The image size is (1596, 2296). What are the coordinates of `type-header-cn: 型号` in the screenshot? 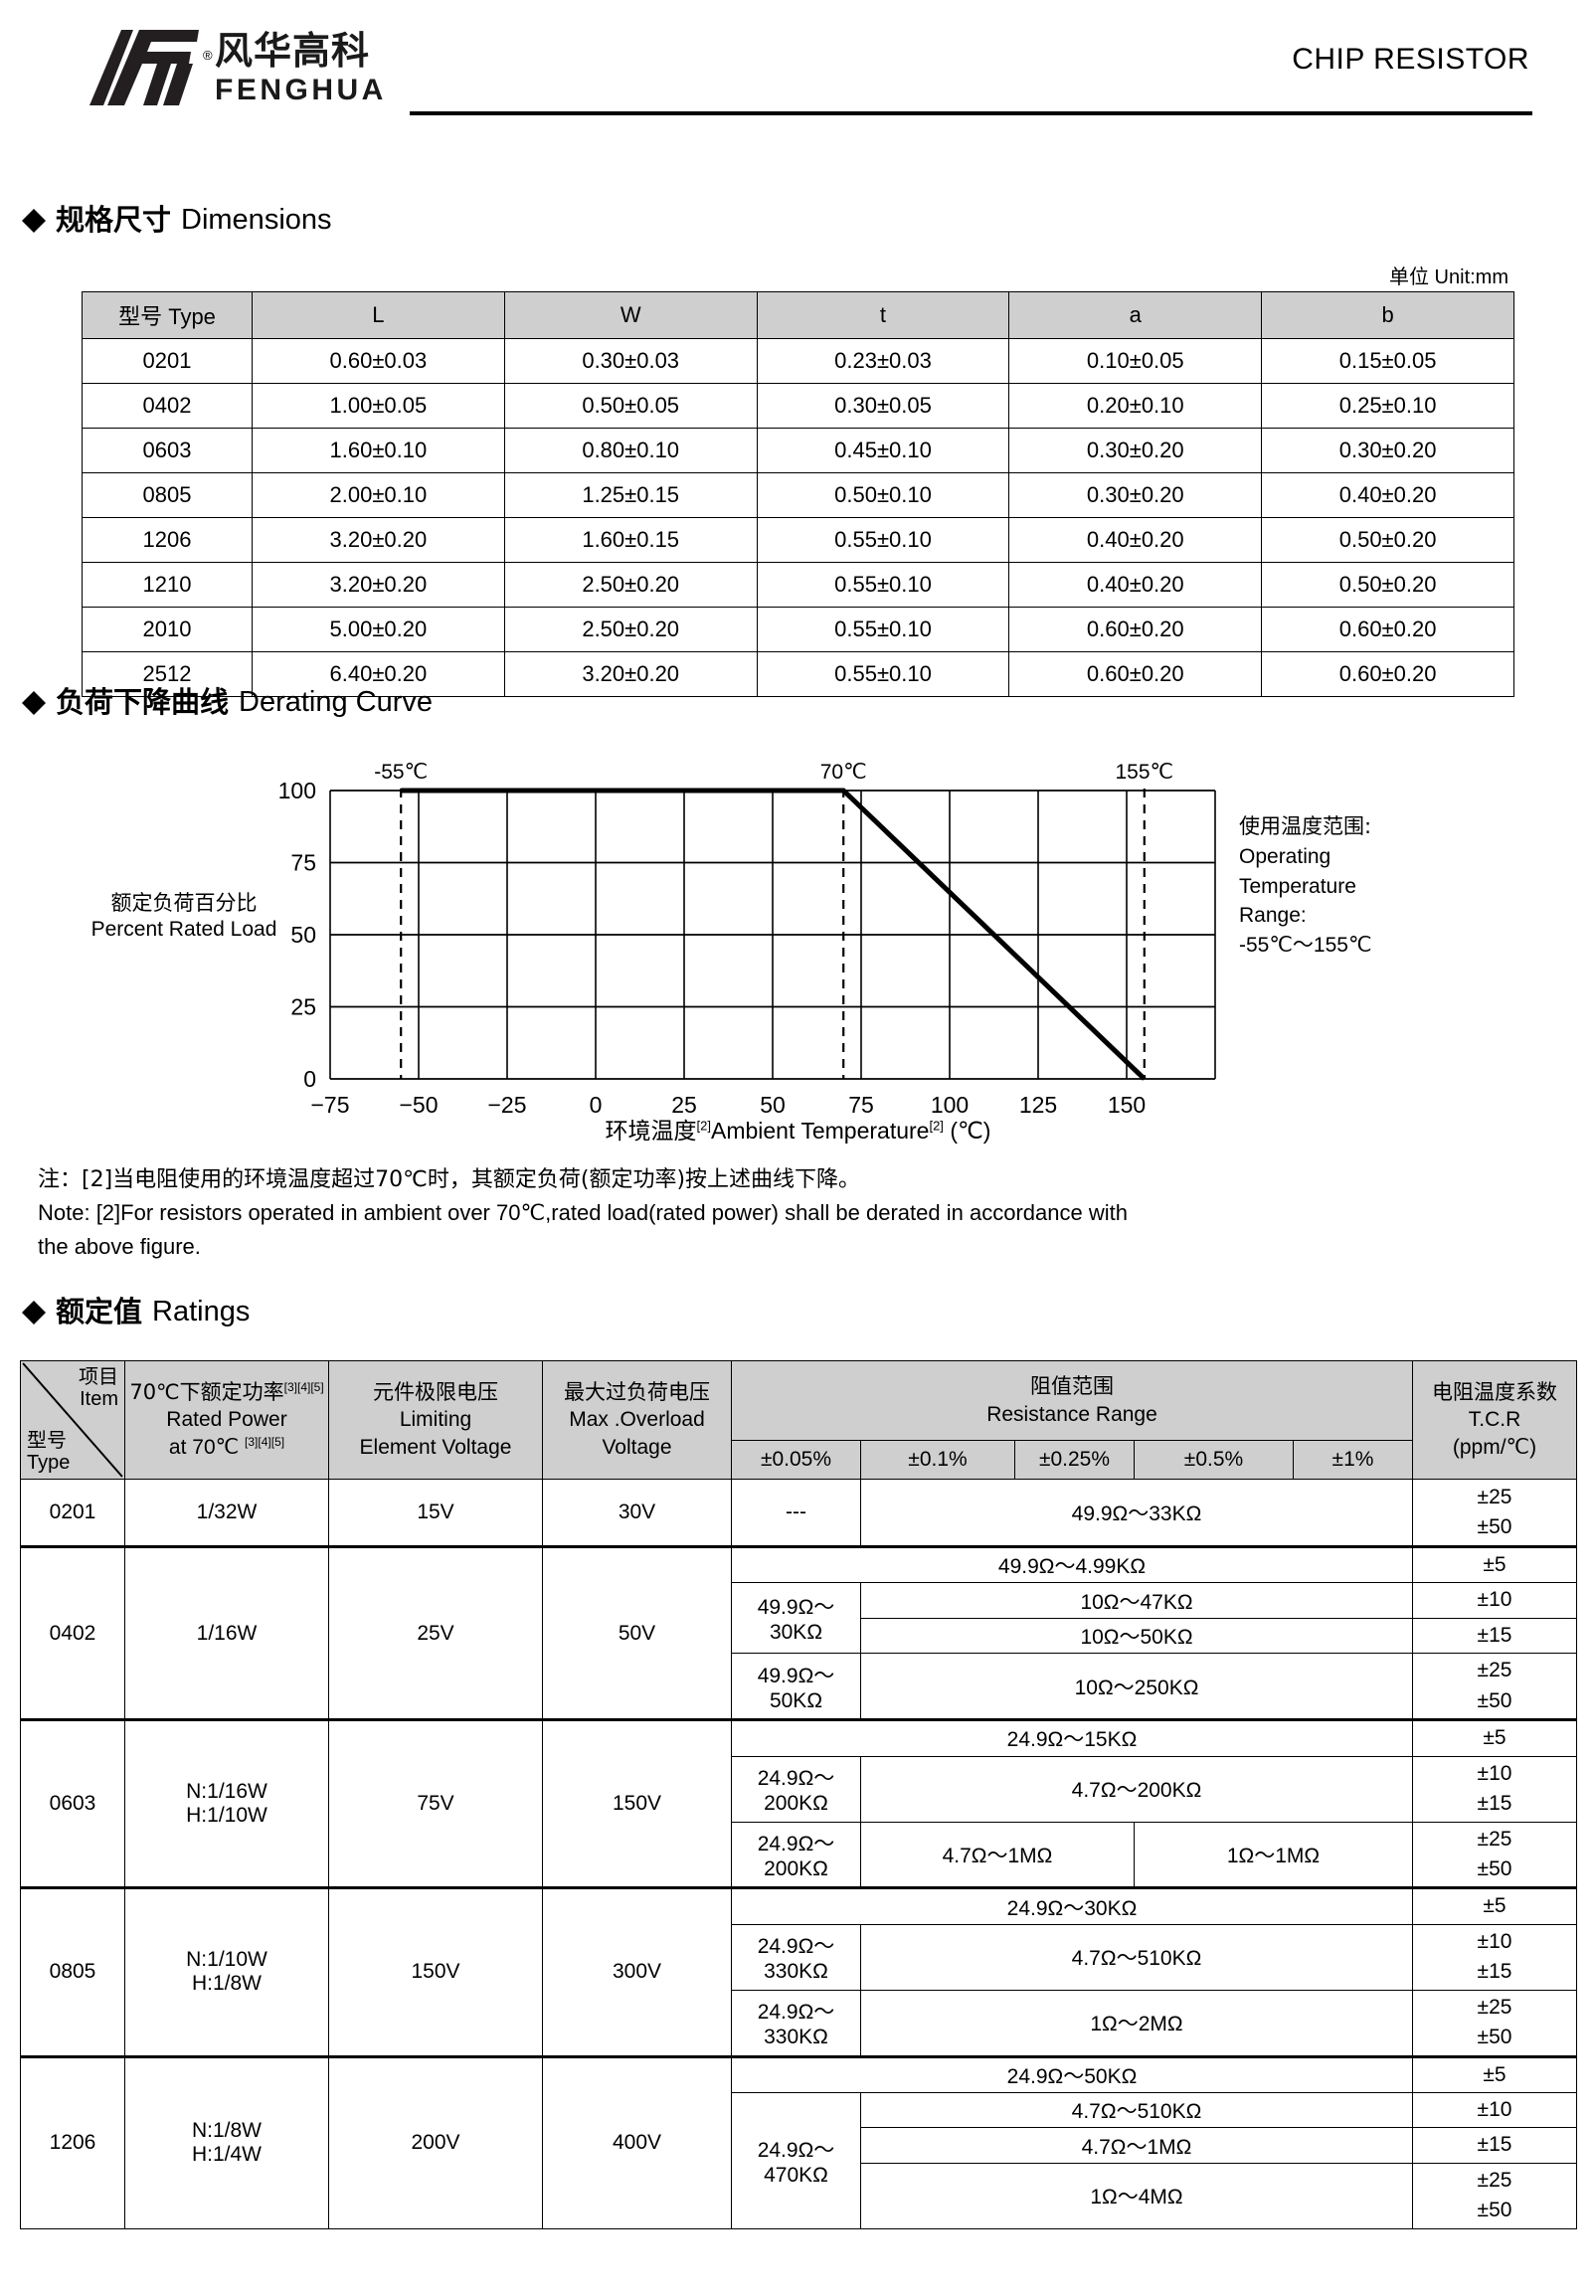 It's located at (141, 316).